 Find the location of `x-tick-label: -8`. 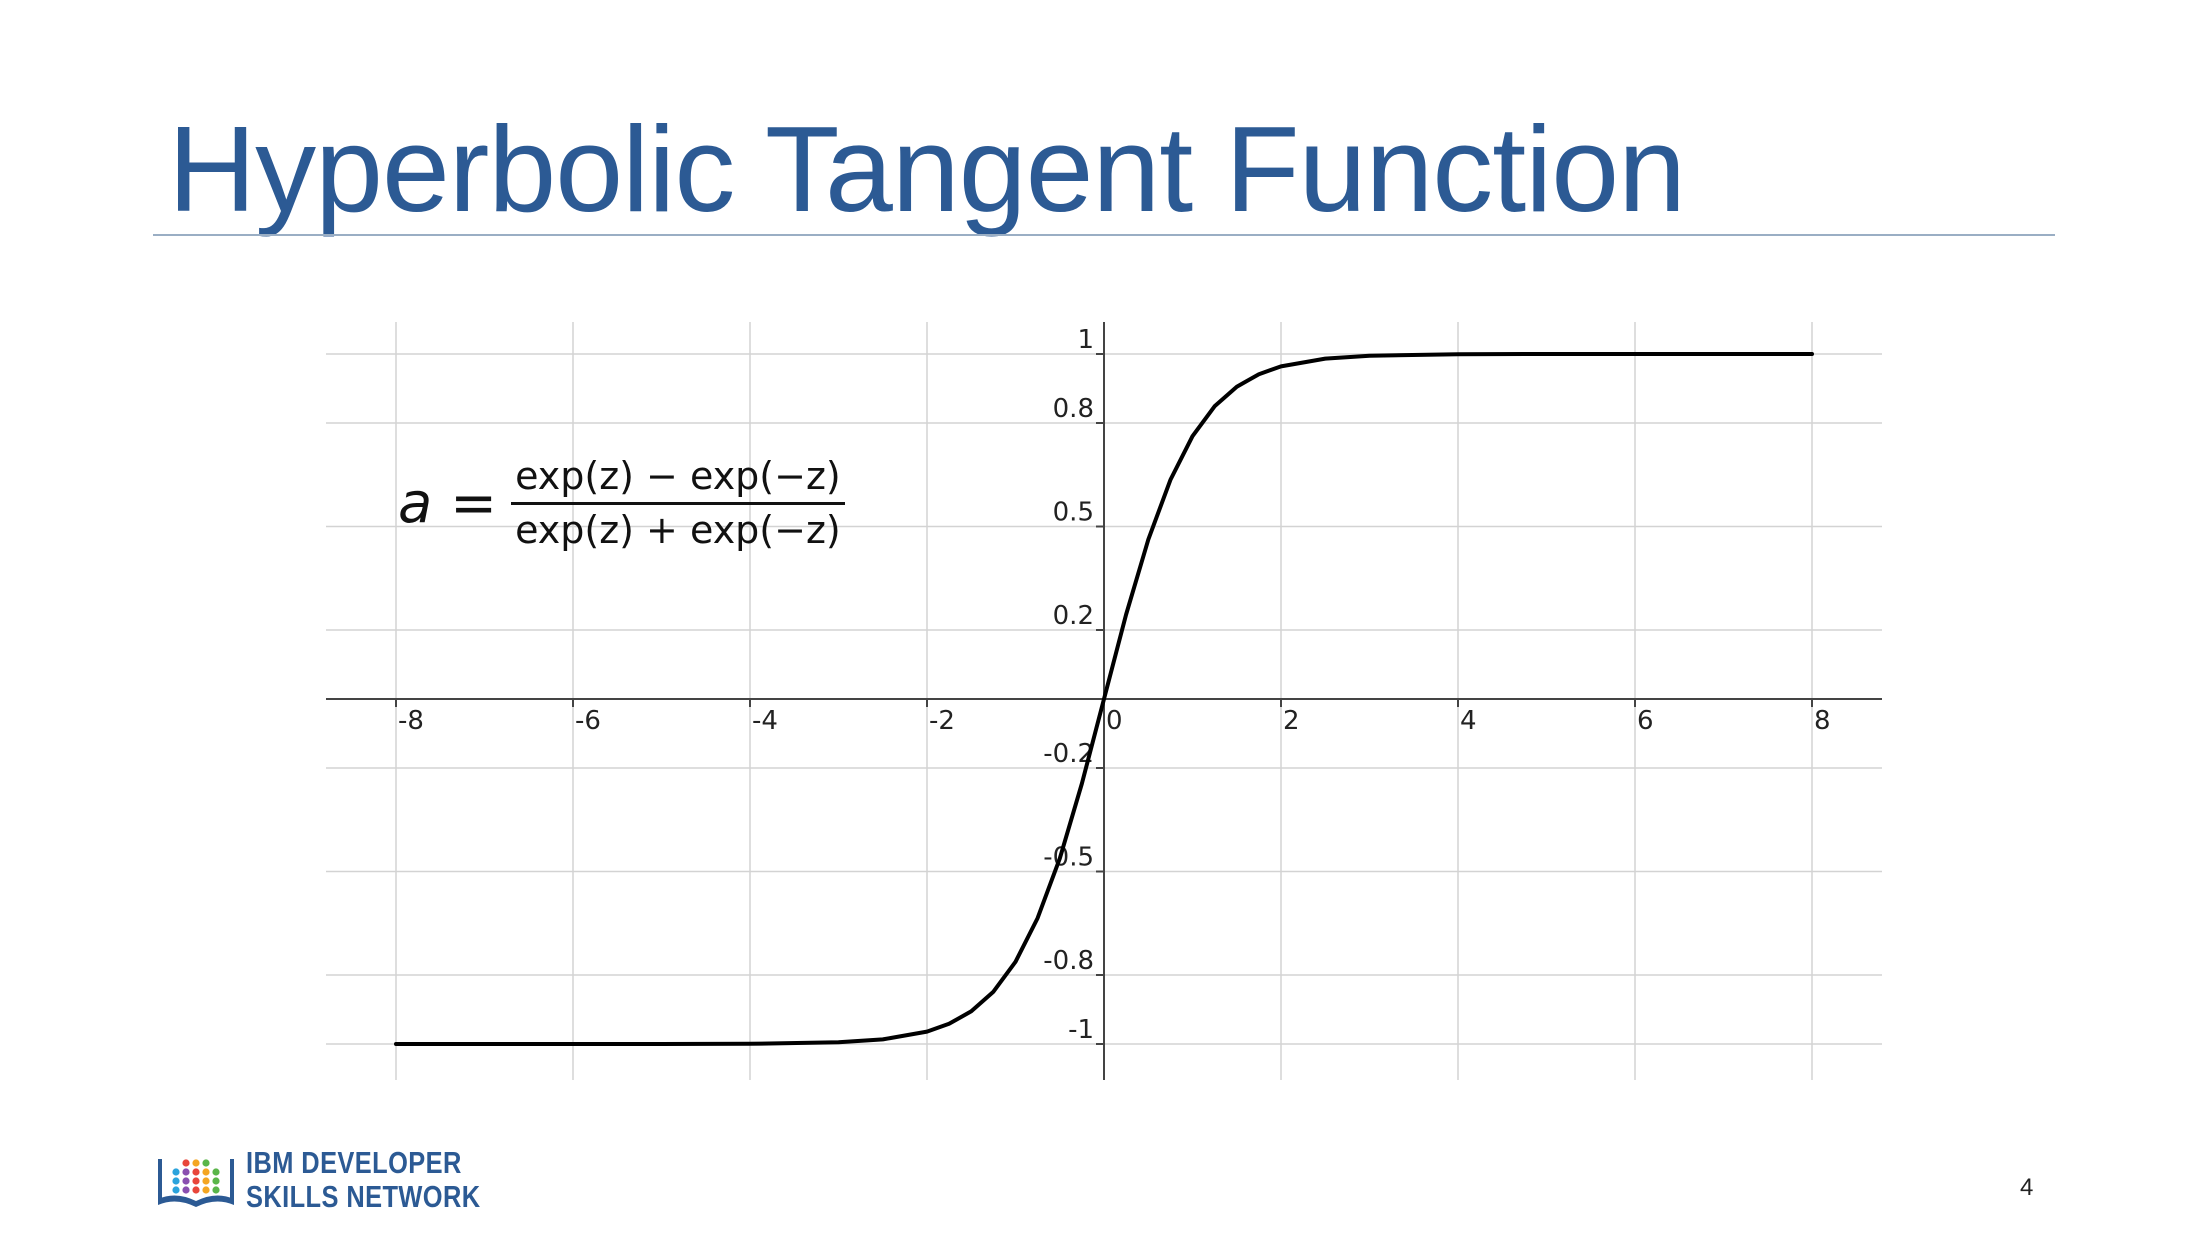

x-tick-label: -8 is located at coordinates (411, 721).